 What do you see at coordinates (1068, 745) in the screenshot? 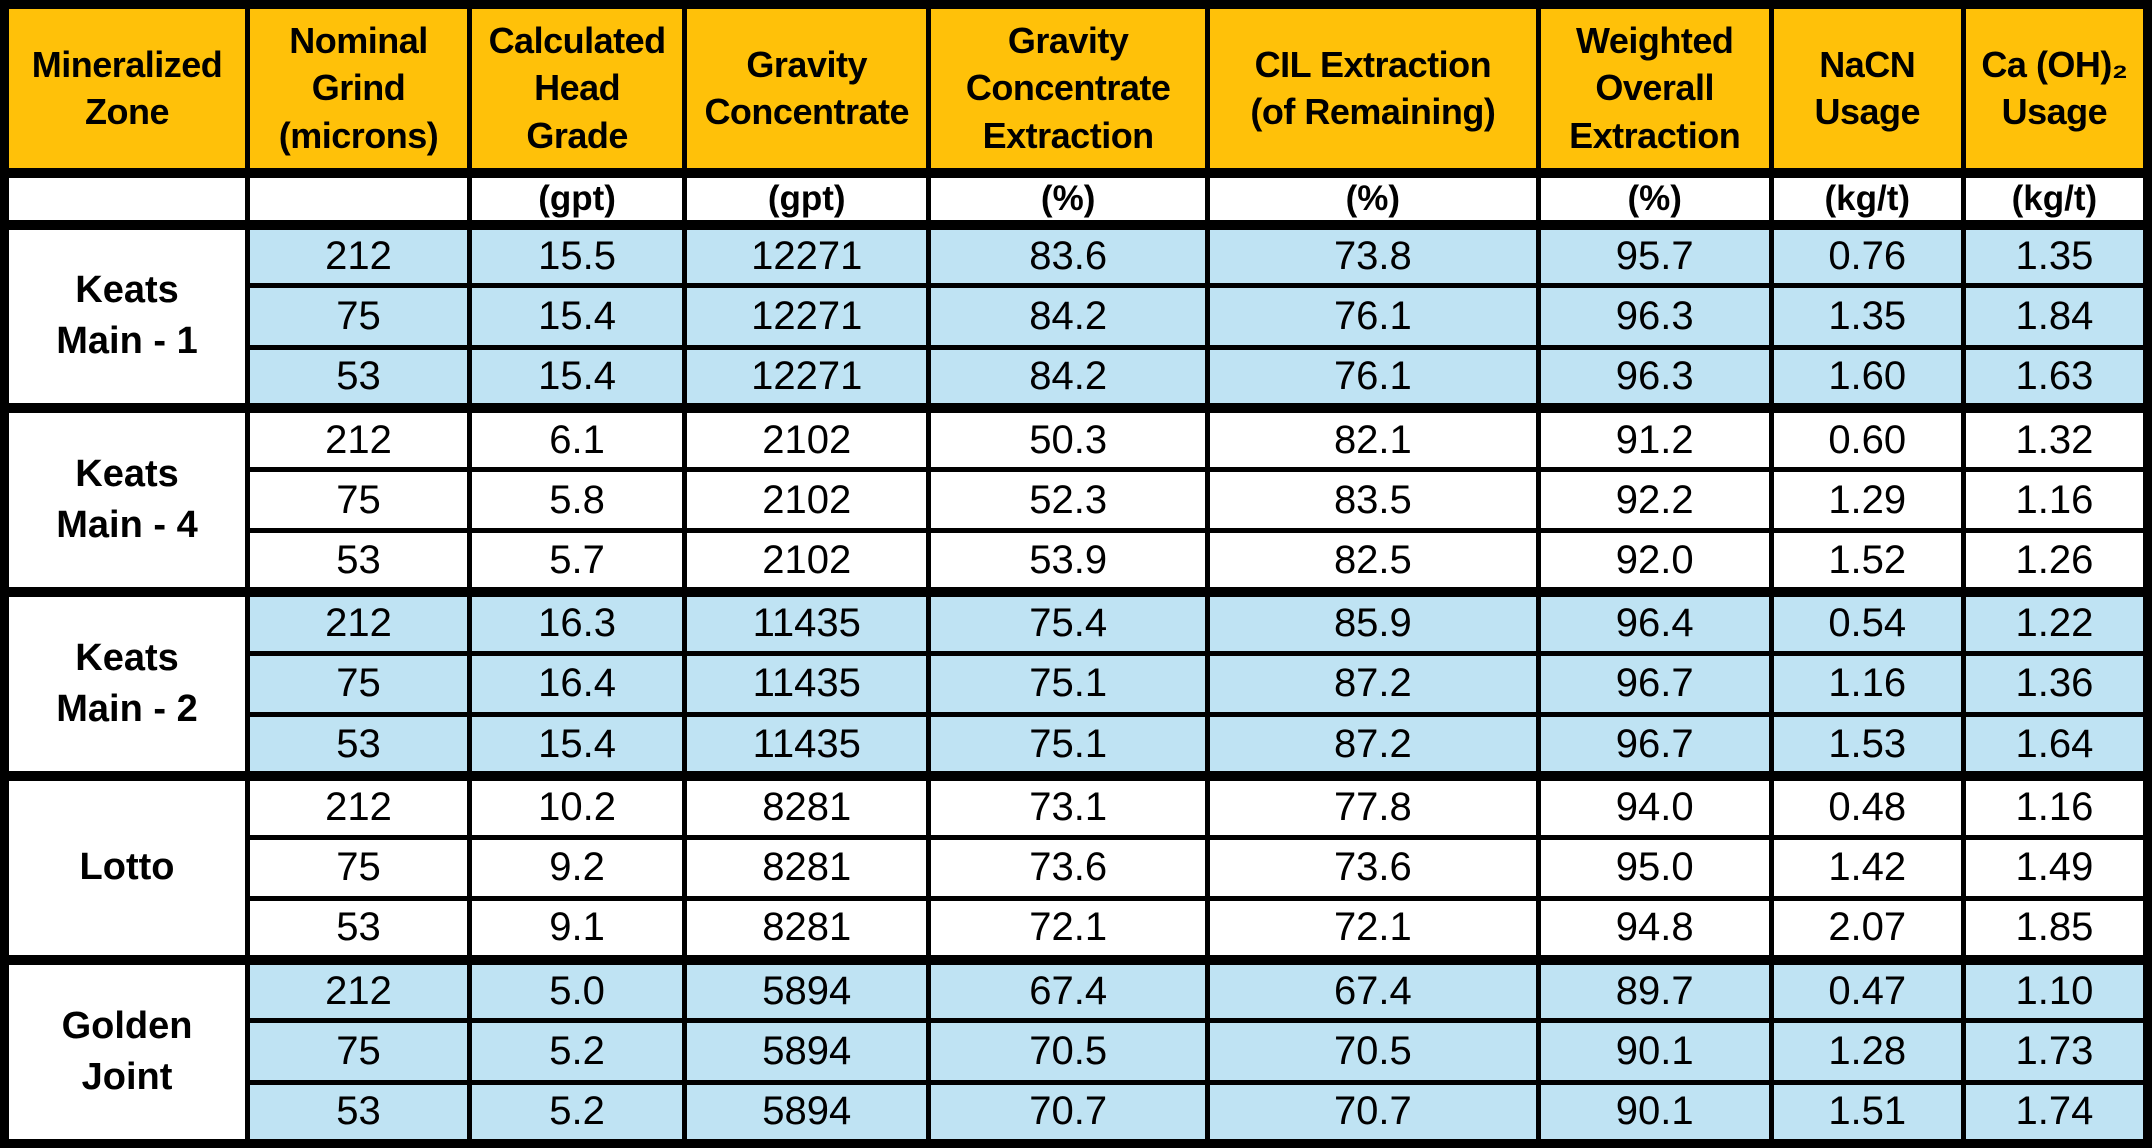
I see `value-cell: 75.1` at bounding box center [1068, 745].